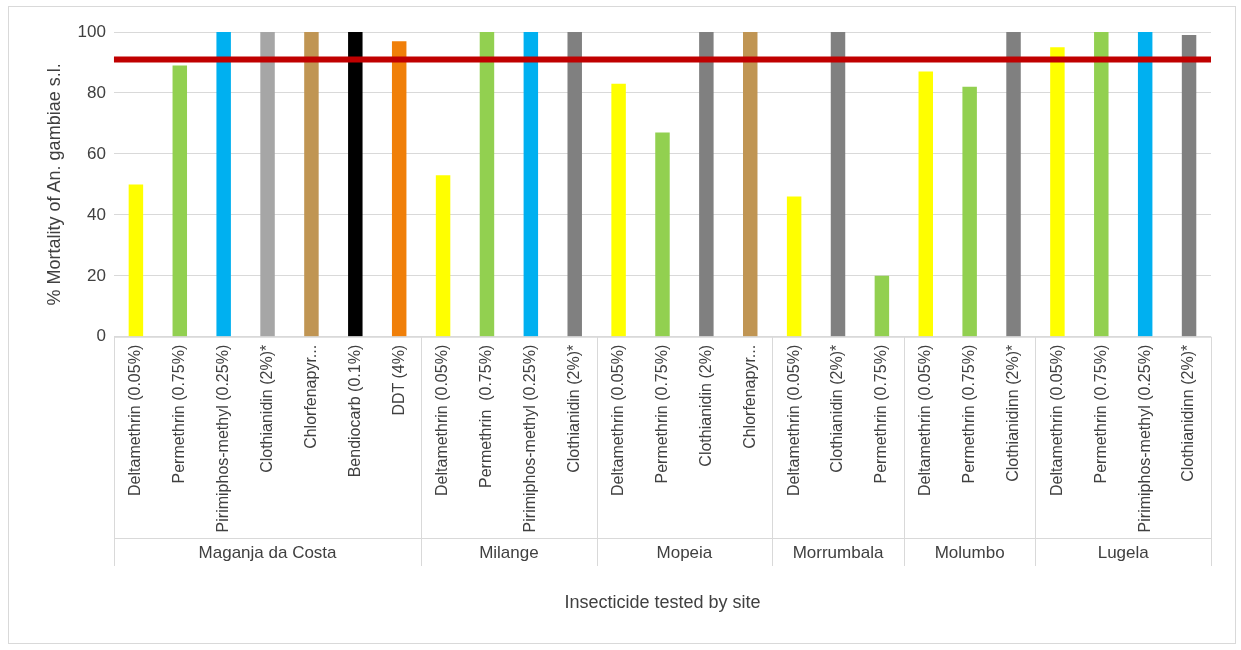  What do you see at coordinates (268, 552) in the screenshot?
I see `text: Maganja da Costa` at bounding box center [268, 552].